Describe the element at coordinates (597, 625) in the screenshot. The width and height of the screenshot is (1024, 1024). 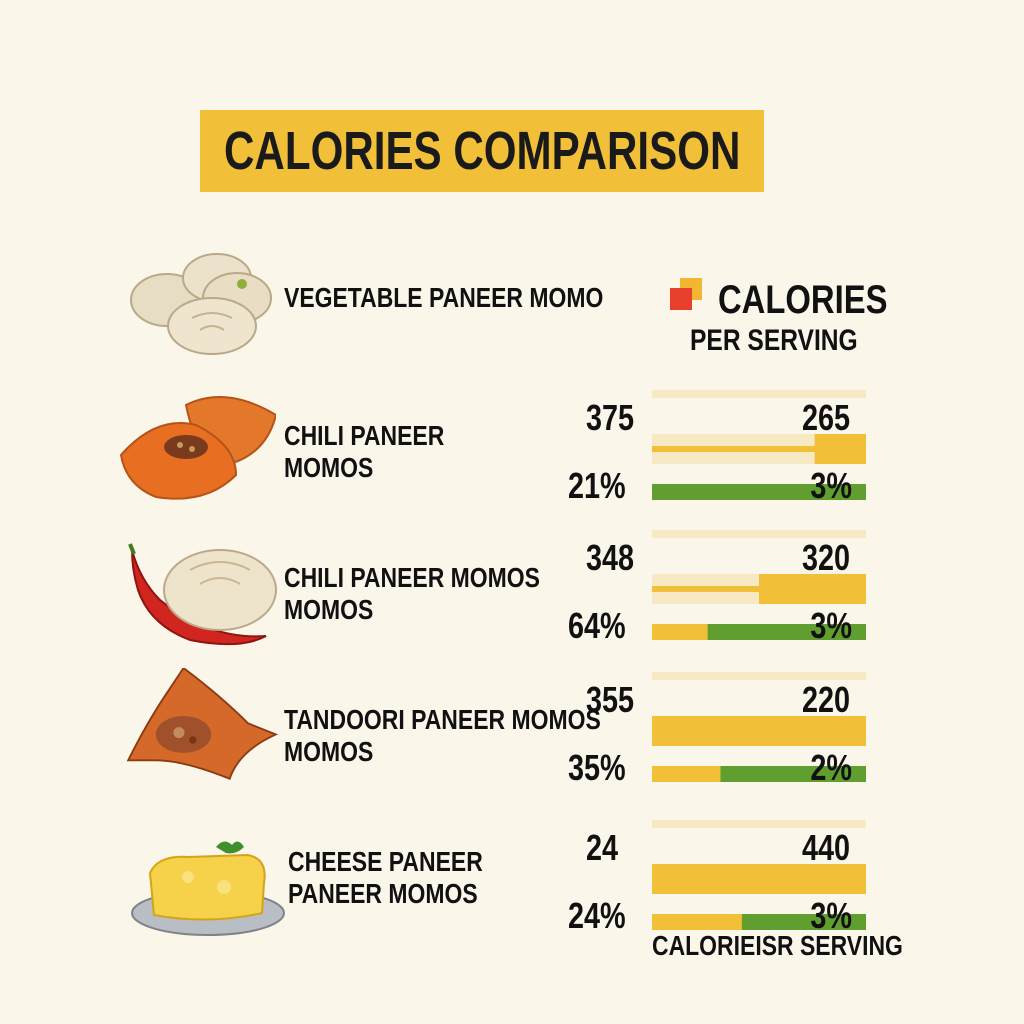
I see `percent-left-value: 64%` at that location.